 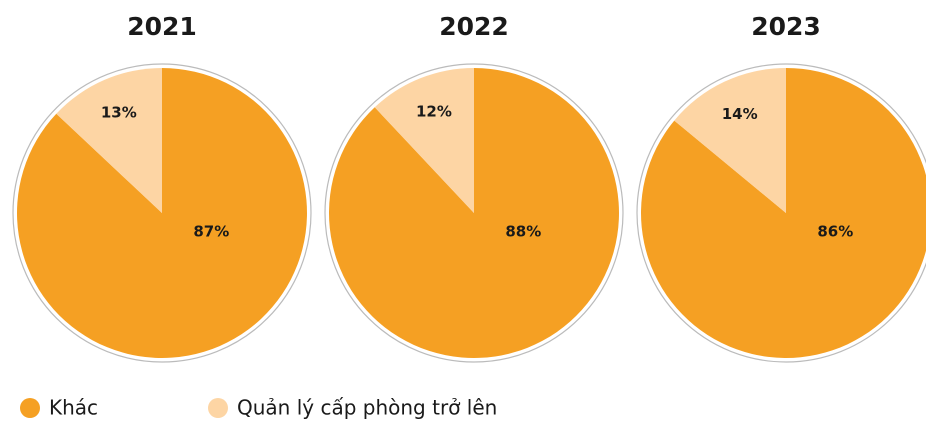 I want to click on chart-title: 2022, so click(x=474, y=26).